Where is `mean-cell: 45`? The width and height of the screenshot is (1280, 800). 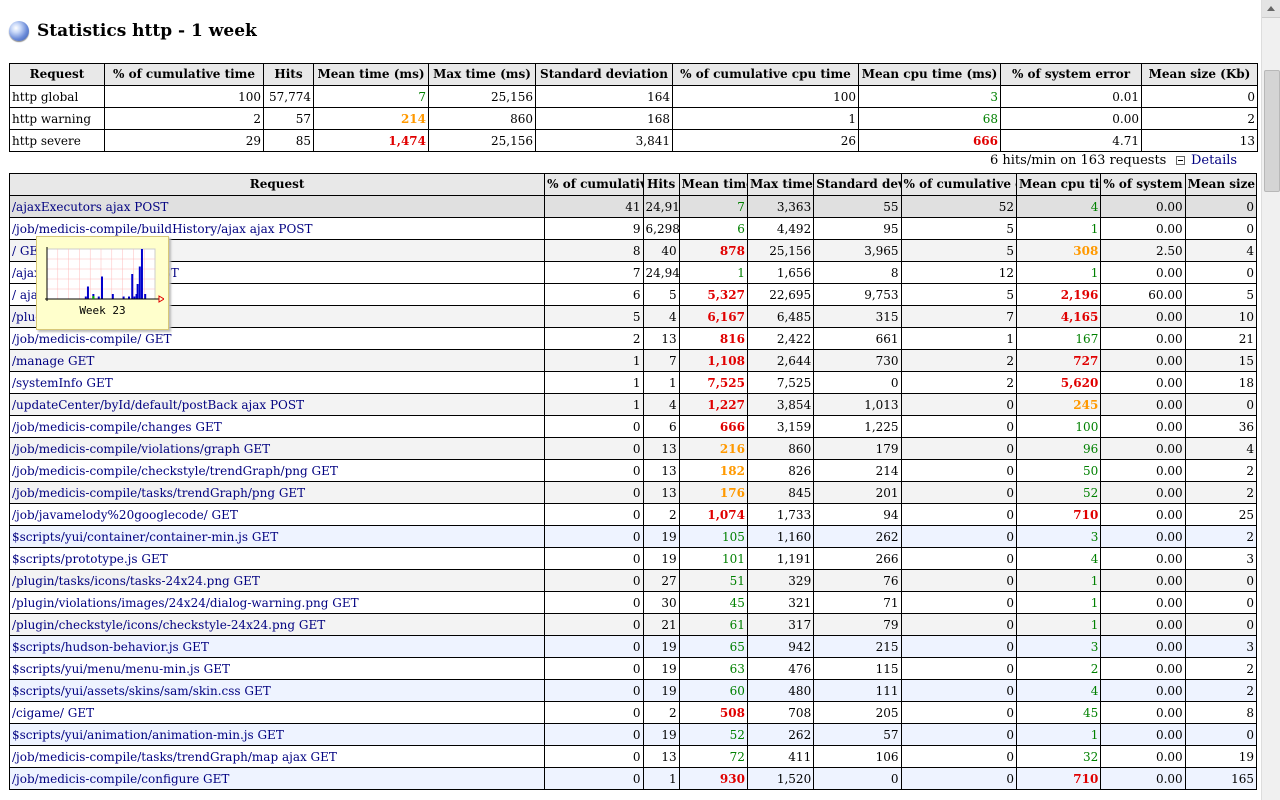 mean-cell: 45 is located at coordinates (713, 602).